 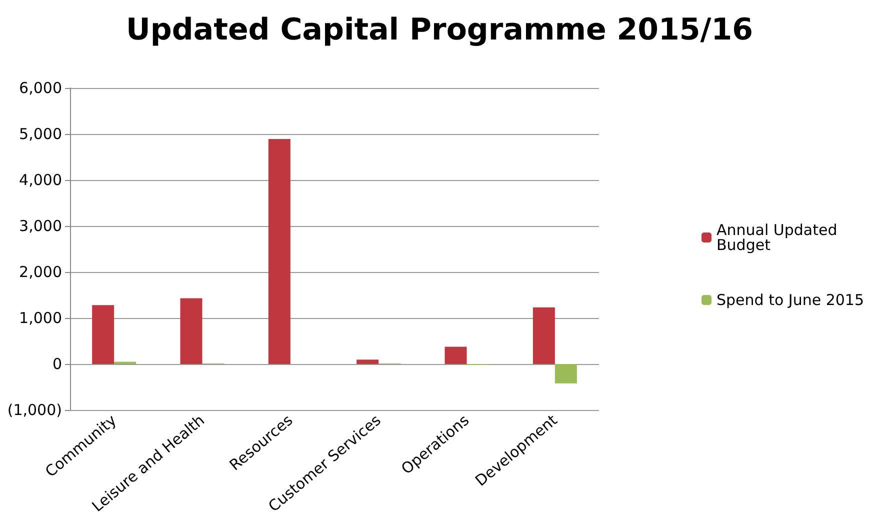 What do you see at coordinates (40, 134) in the screenshot?
I see `y-tick-label: 5,000` at bounding box center [40, 134].